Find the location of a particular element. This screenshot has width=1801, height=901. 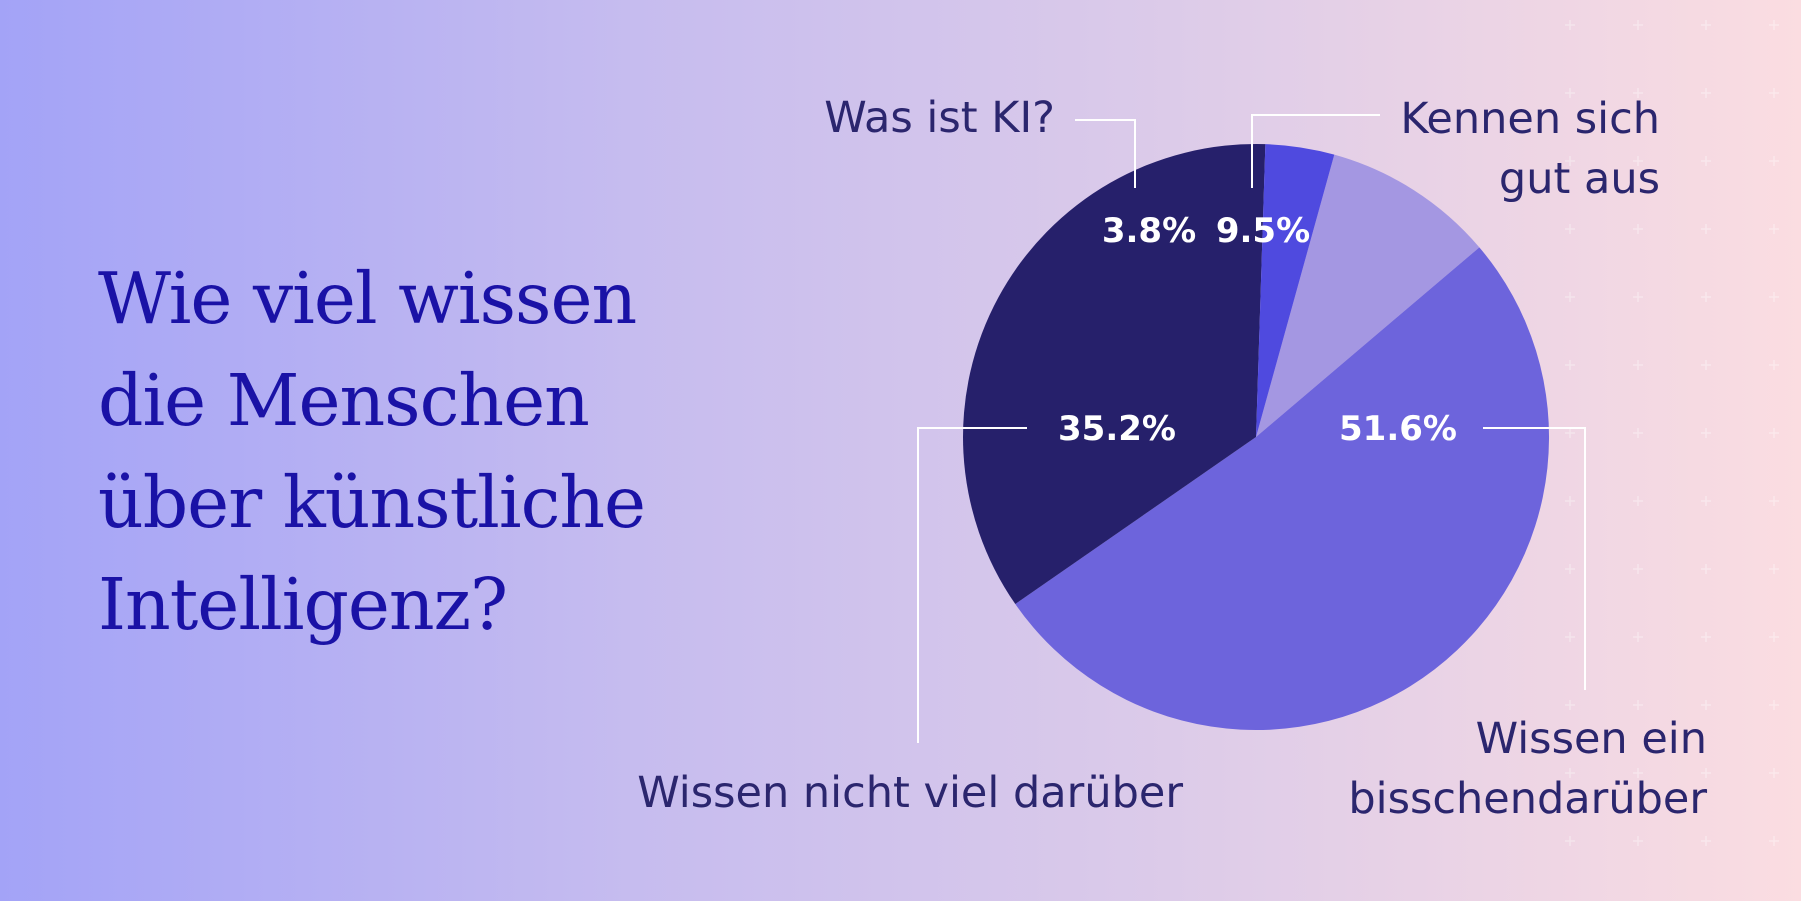

slice-category-label-line: bisschendarüber is located at coordinates (1527, 799).